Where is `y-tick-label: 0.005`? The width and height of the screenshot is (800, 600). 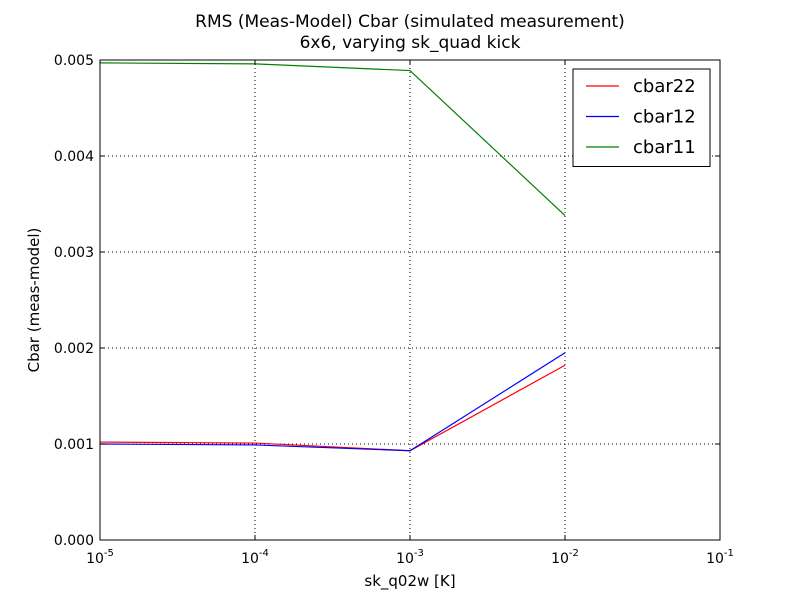
y-tick-label: 0.005 is located at coordinates (74, 61).